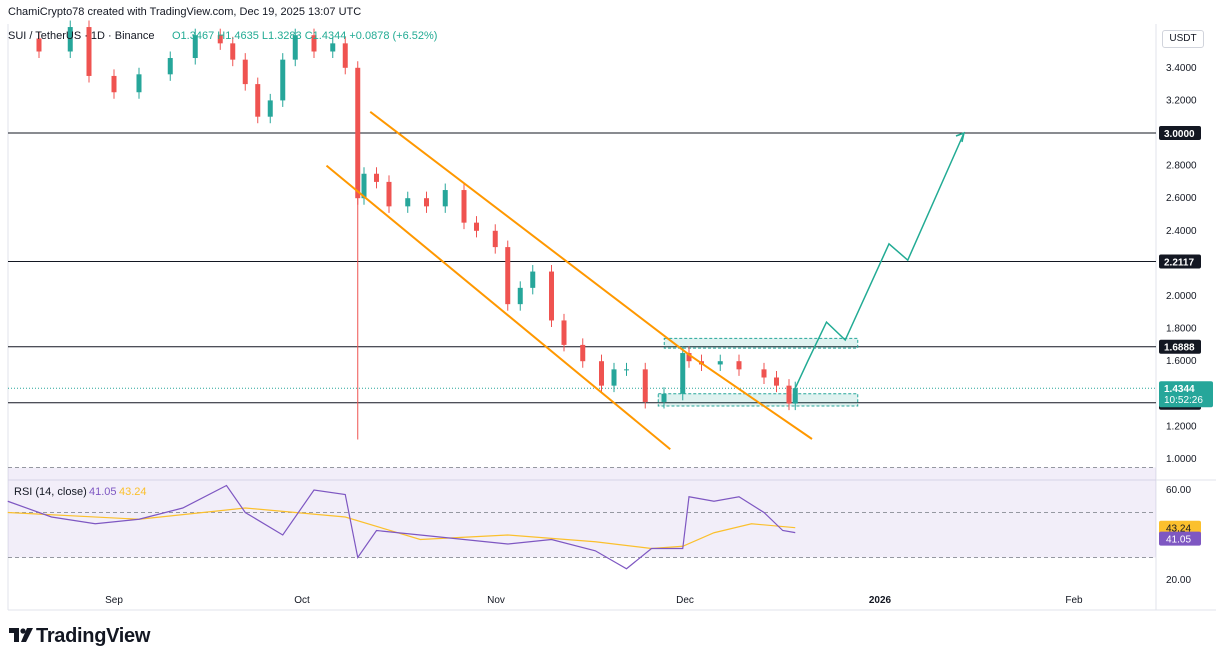 Image resolution: width=1224 pixels, height=663 pixels. I want to click on price-tick-12: 1.0000, so click(1181, 459).